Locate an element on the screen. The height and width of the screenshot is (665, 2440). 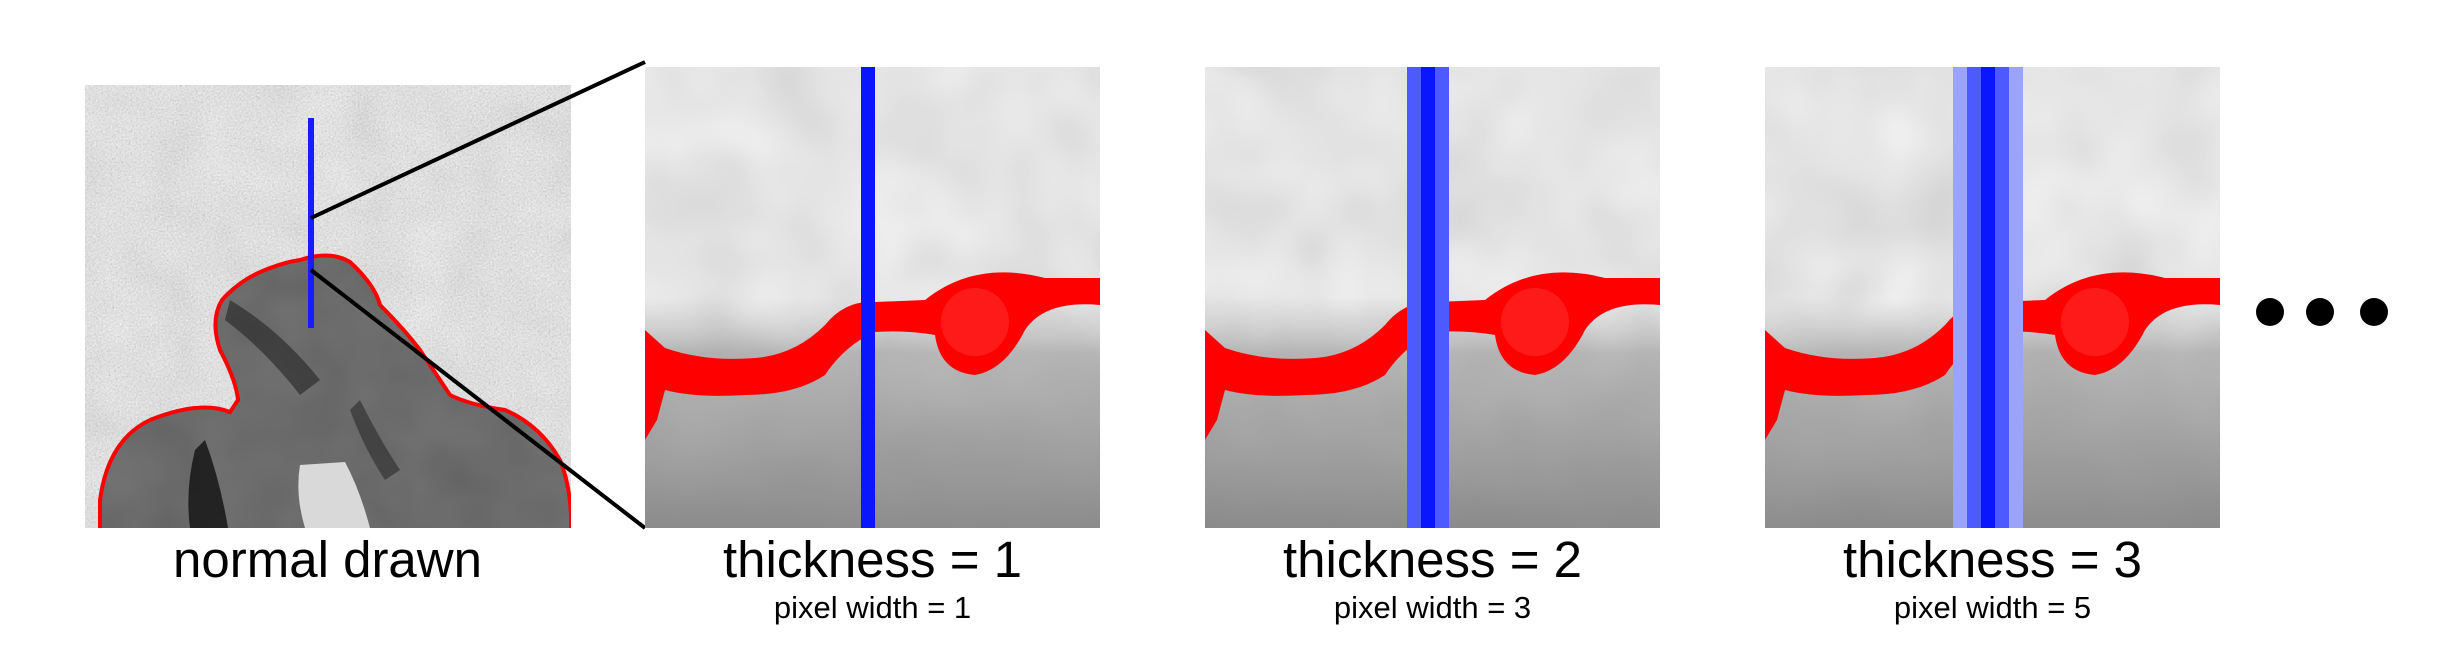
panel-1-subcaption: pixel width = 1 is located at coordinates (872, 607).